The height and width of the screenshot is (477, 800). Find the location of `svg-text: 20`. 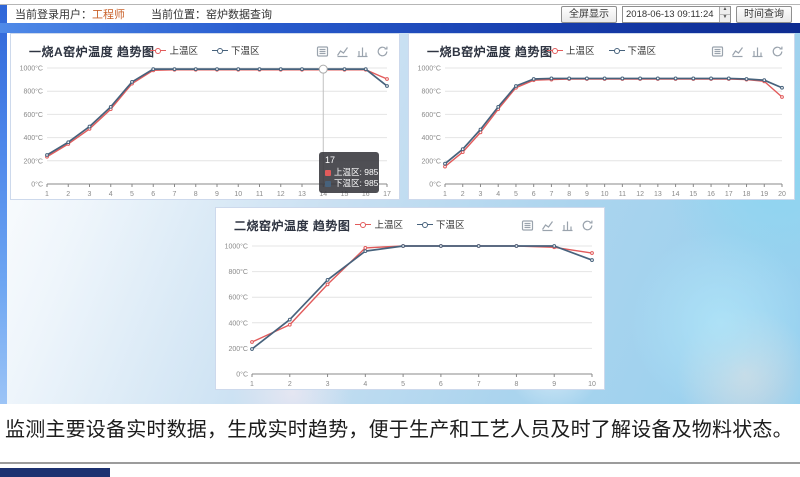

svg-text: 20 is located at coordinates (782, 194).